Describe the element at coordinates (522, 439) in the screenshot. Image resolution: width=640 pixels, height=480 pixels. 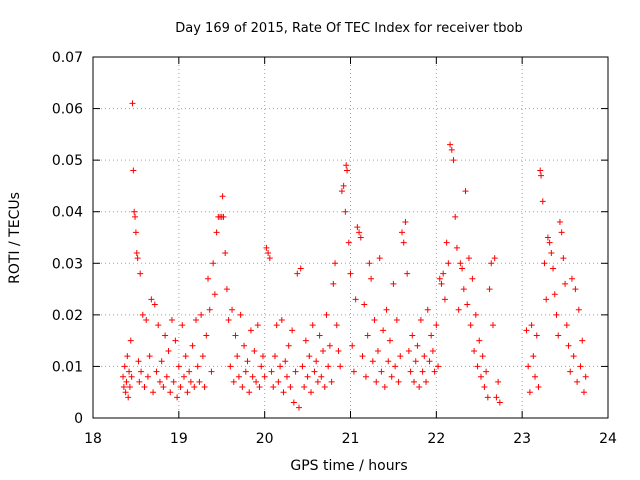
I see `x-tick-label: 23` at that location.